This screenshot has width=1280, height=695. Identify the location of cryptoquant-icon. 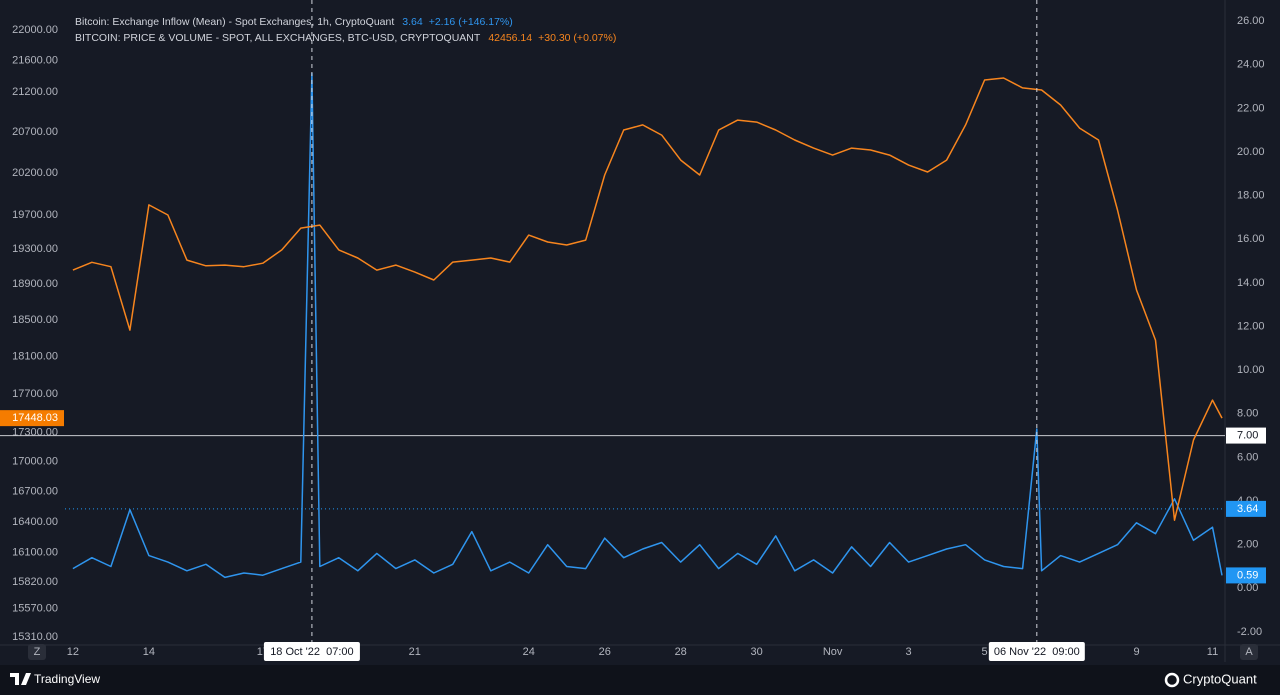
(1172, 680).